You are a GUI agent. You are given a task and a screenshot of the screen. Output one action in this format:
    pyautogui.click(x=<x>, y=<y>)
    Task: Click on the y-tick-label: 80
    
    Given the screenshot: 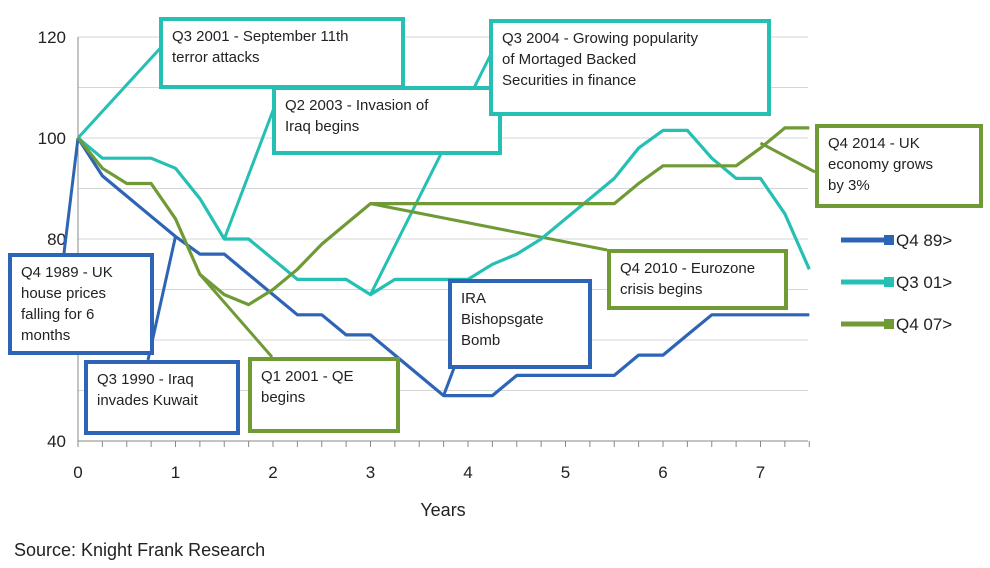 What is the action you would take?
    pyautogui.click(x=56, y=239)
    